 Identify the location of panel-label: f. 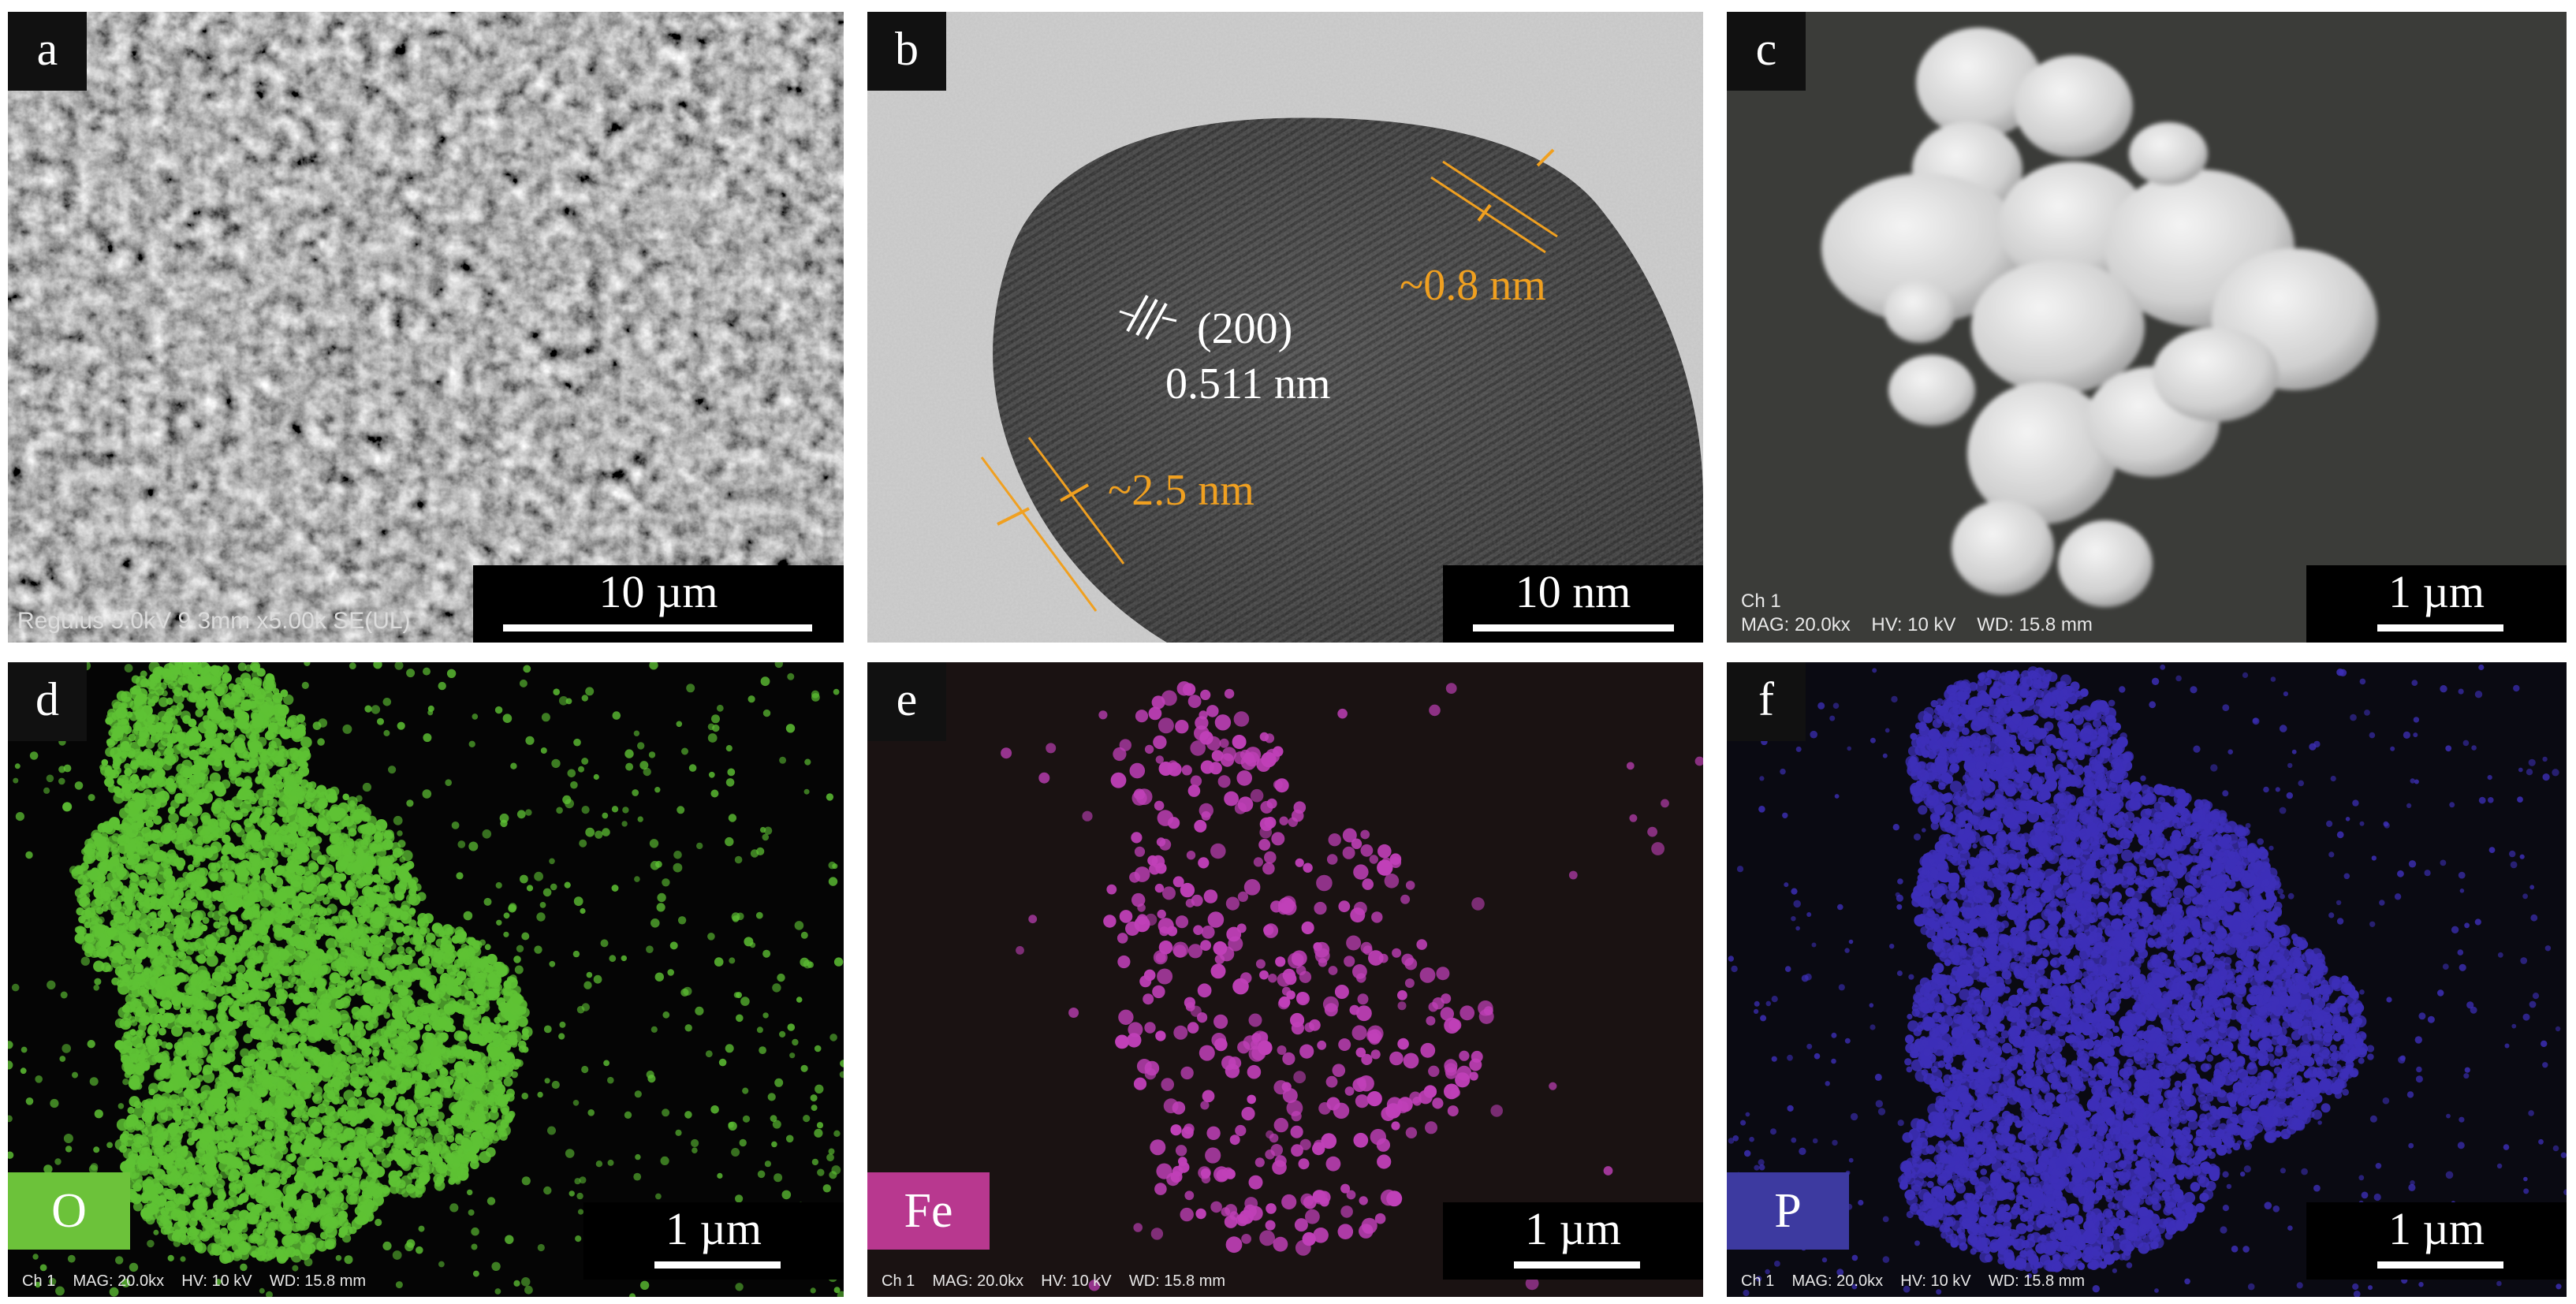
(1766, 701).